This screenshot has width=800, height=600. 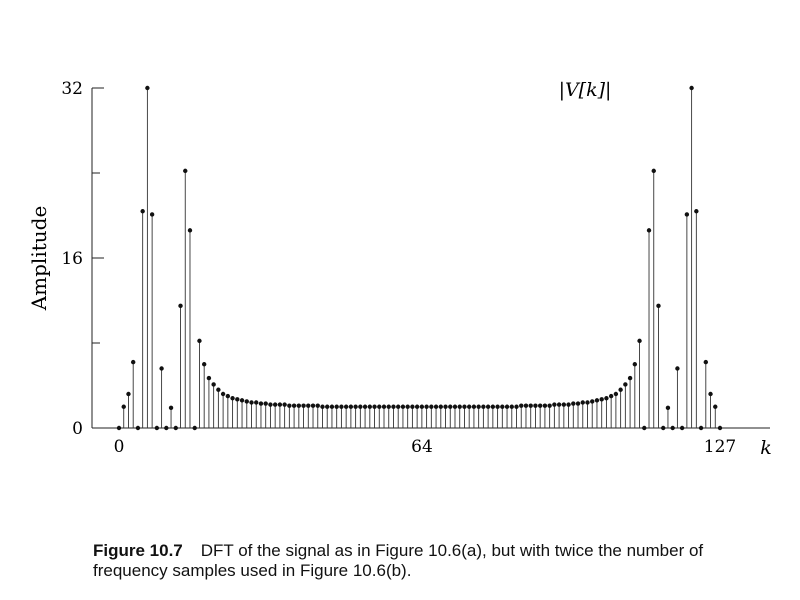 I want to click on stem-point-k69, so click(x=445, y=406).